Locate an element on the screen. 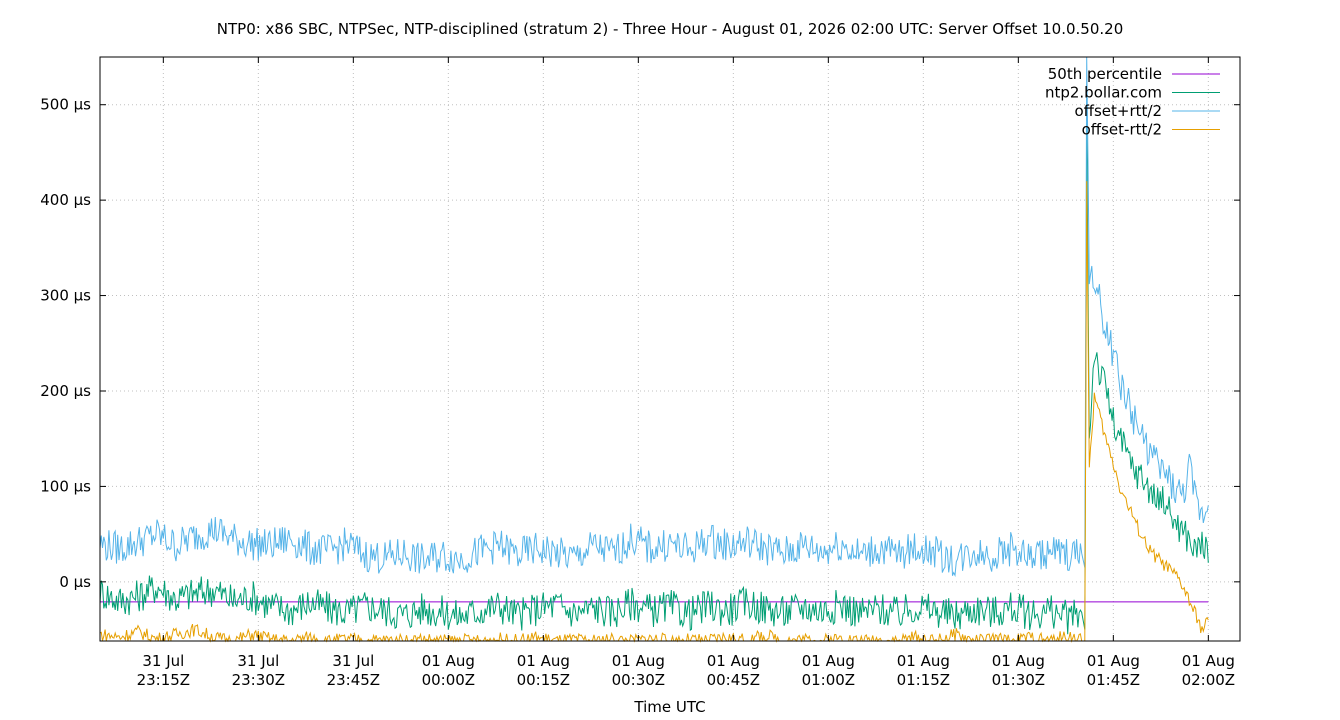 The image size is (1340, 720). y-tick-label: 500 µs is located at coordinates (65, 105).